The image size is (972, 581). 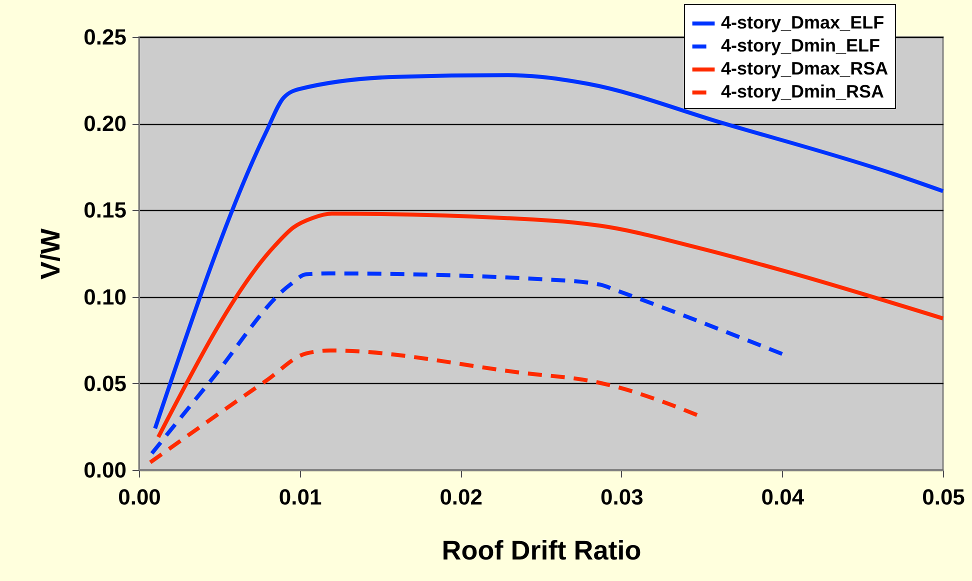 I want to click on legend-label: 4-story_Dmin_RSA, so click(x=802, y=92).